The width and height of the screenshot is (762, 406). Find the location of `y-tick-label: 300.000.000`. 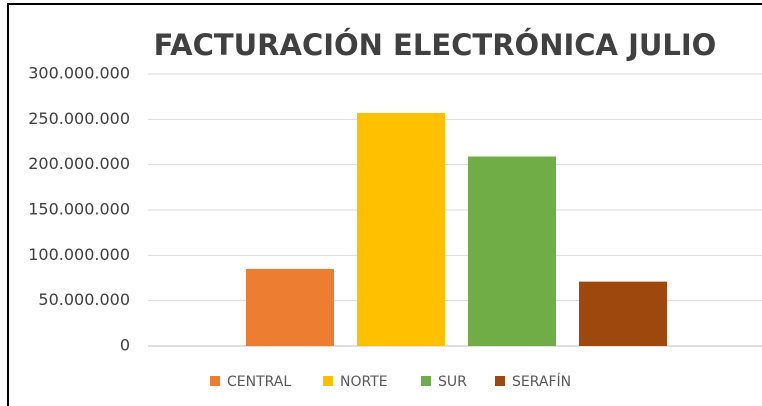

y-tick-label: 300.000.000 is located at coordinates (79, 73).